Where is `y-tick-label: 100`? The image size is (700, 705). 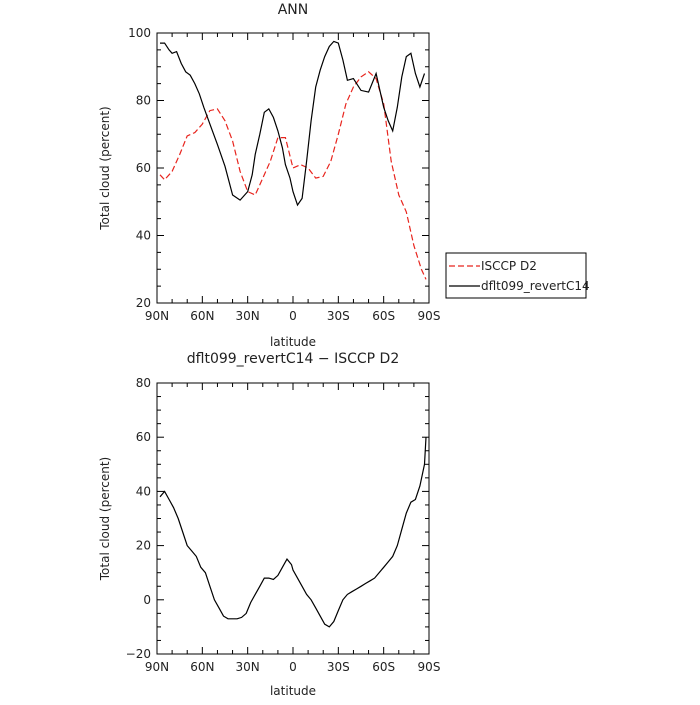 y-tick-label: 100 is located at coordinates (139, 33).